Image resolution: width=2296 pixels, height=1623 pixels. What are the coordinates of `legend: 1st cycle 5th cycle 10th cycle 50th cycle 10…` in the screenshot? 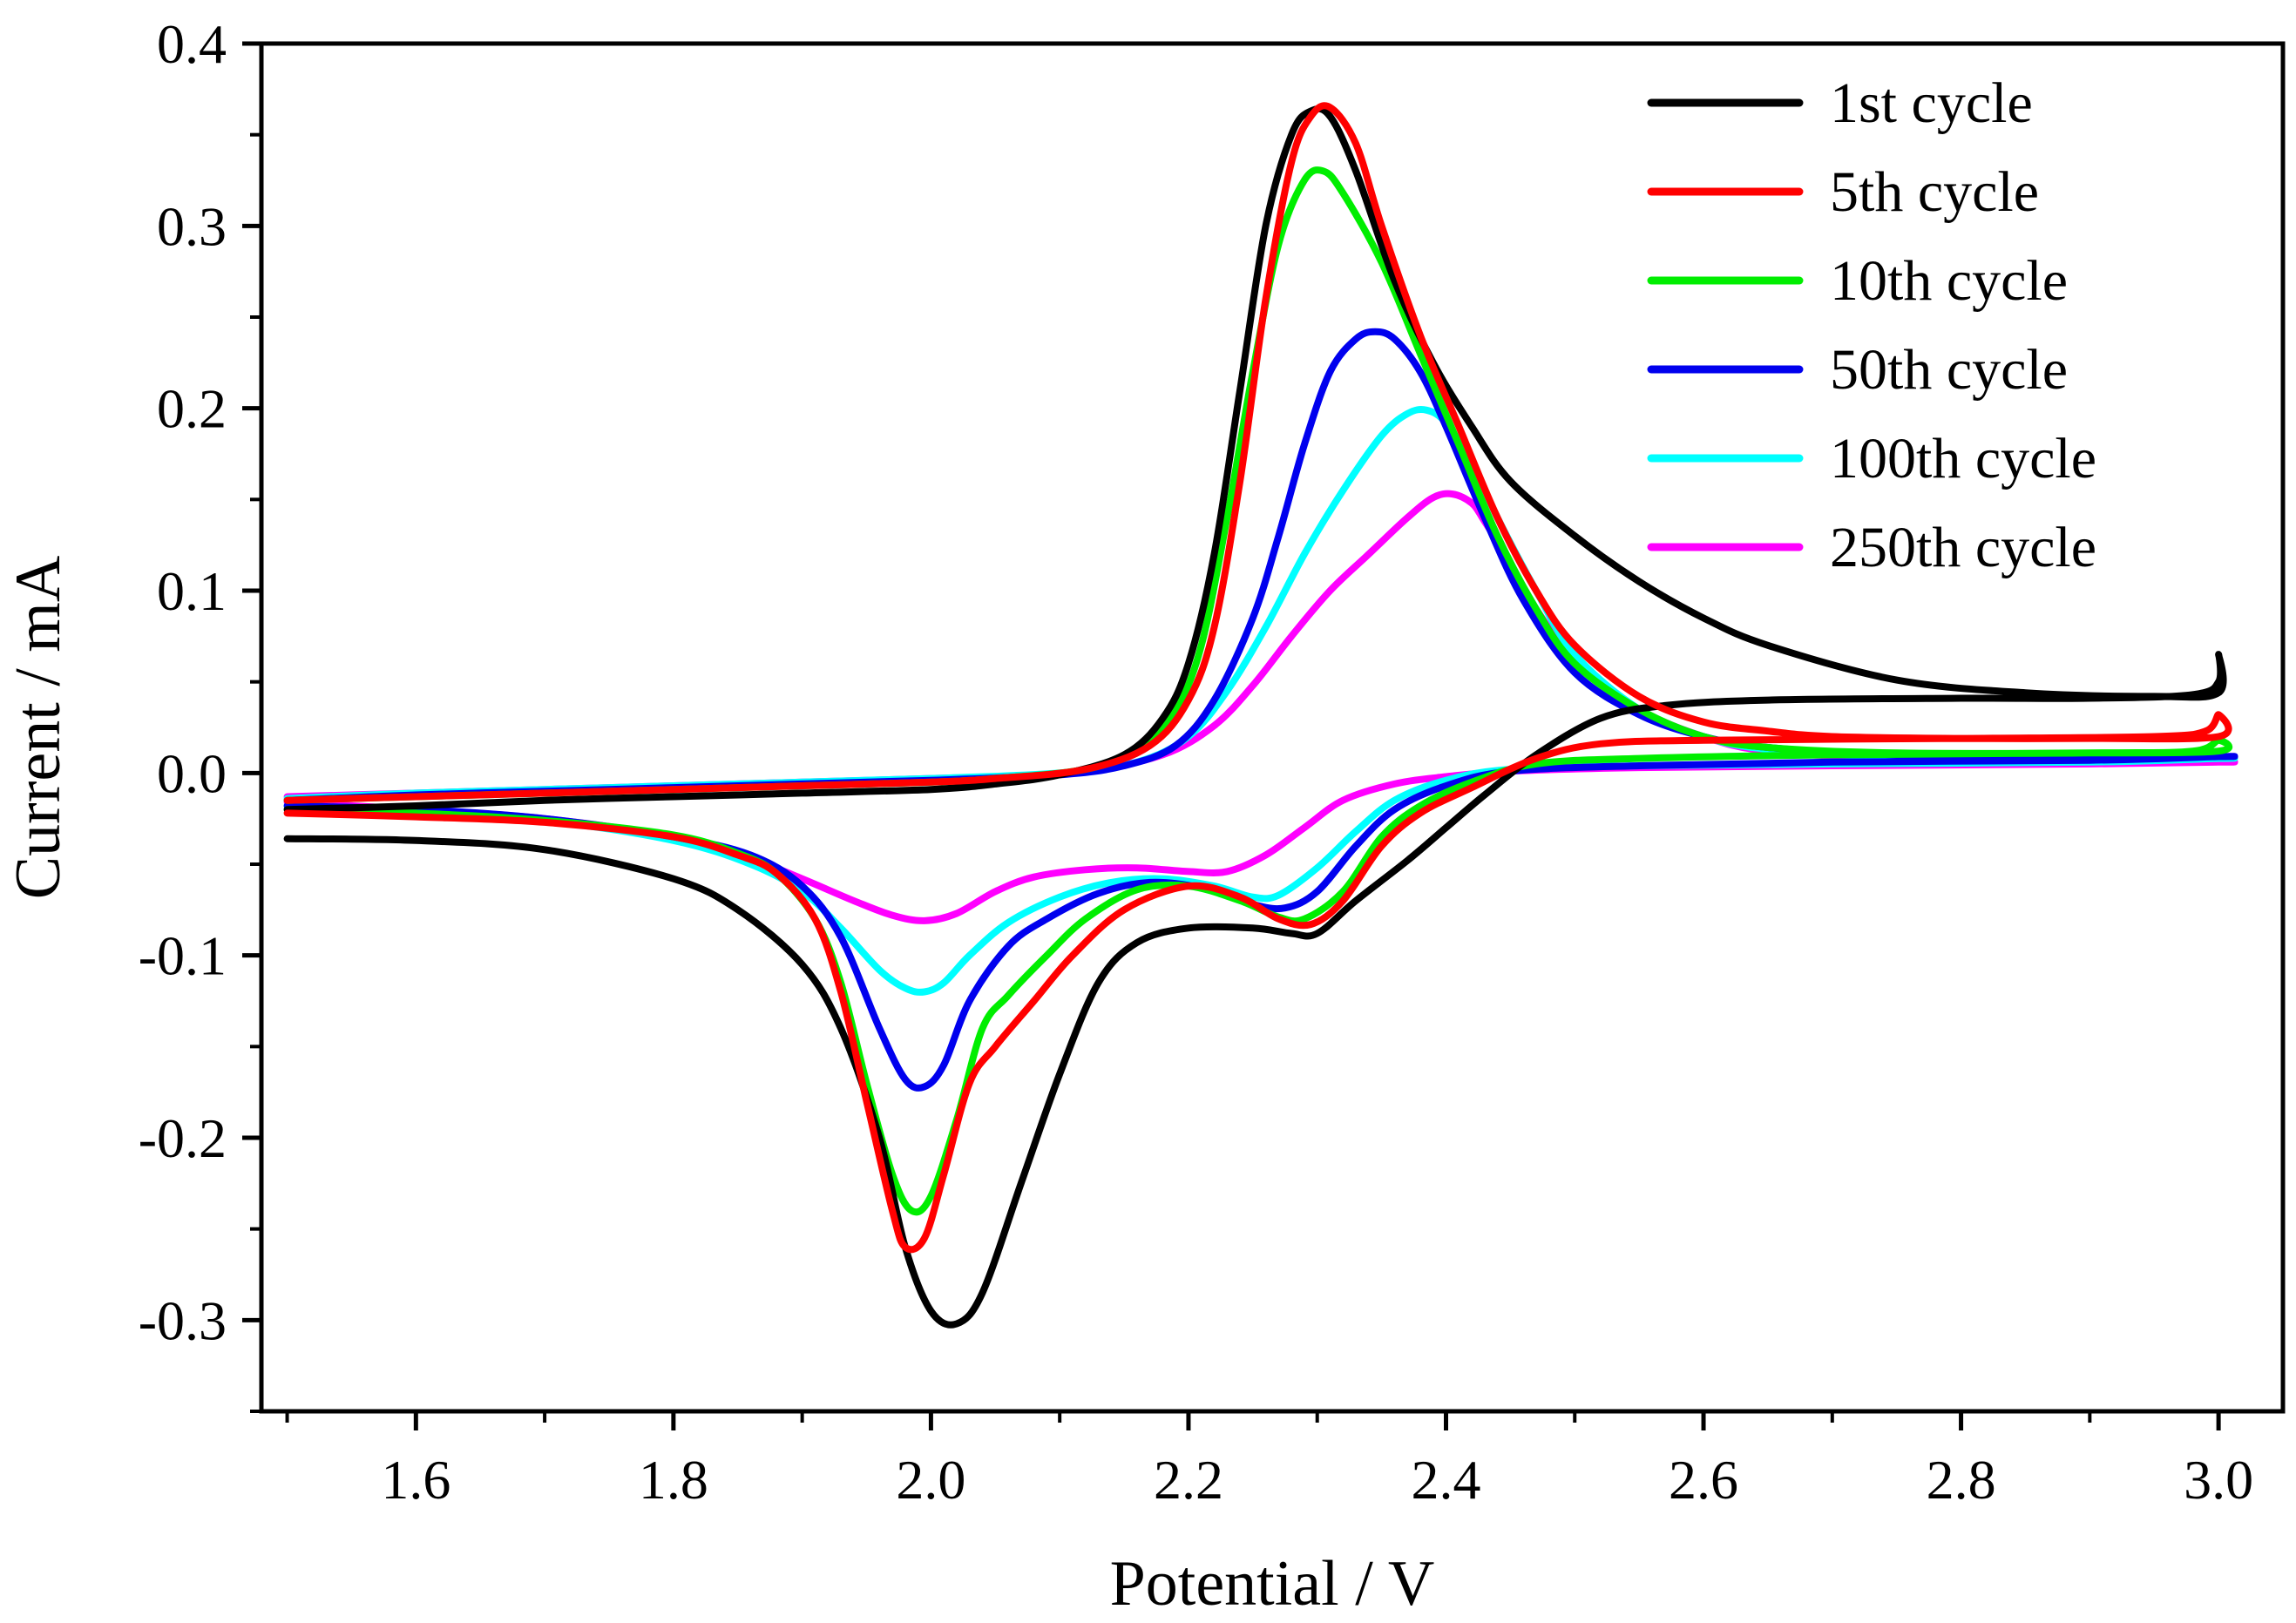 It's located at (1871, 325).